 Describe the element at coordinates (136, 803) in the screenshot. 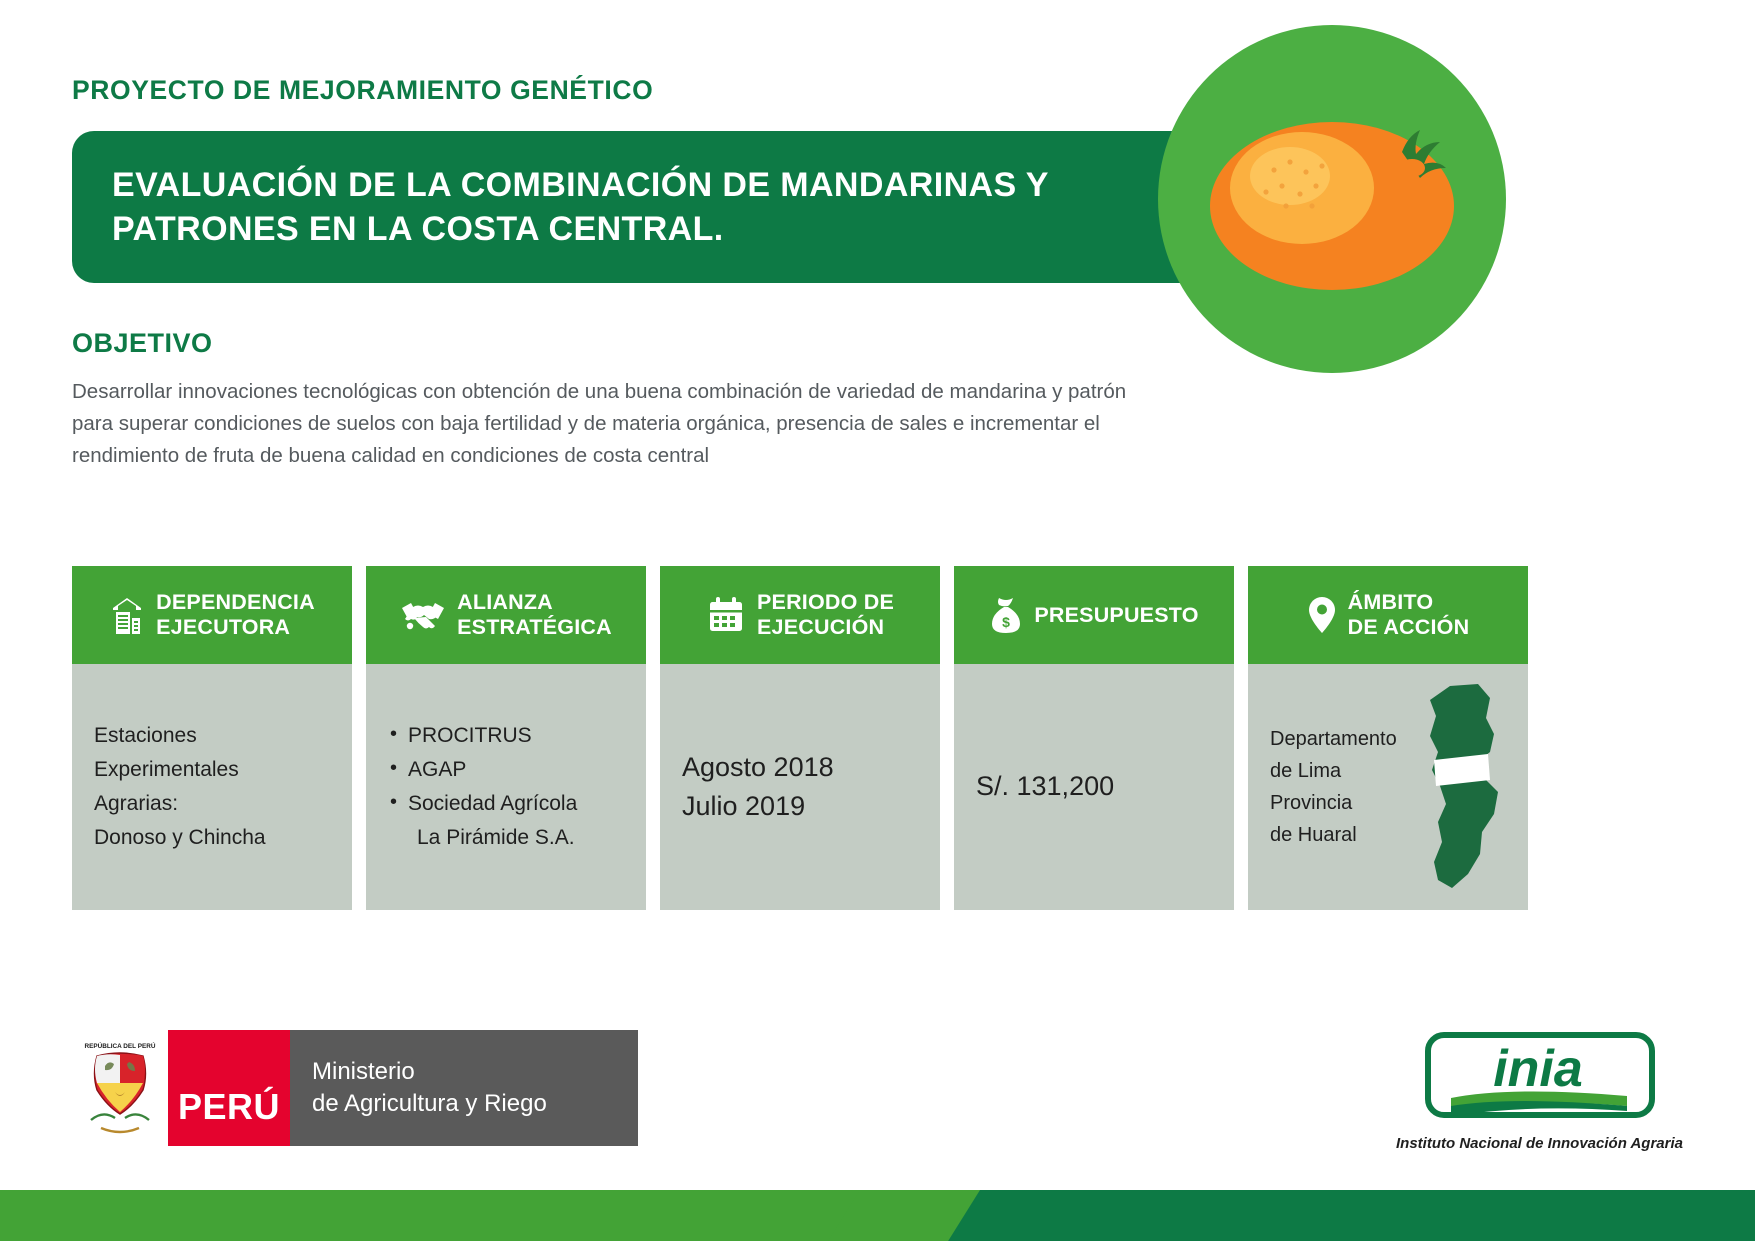

I see `body-line: Agrarias:` at that location.